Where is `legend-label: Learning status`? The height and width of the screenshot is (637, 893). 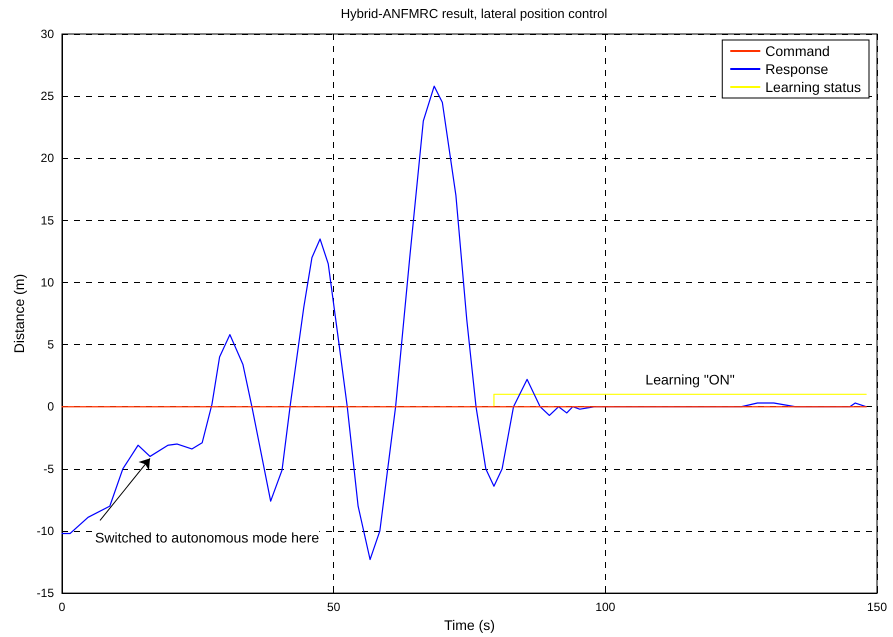 legend-label: Learning status is located at coordinates (813, 87).